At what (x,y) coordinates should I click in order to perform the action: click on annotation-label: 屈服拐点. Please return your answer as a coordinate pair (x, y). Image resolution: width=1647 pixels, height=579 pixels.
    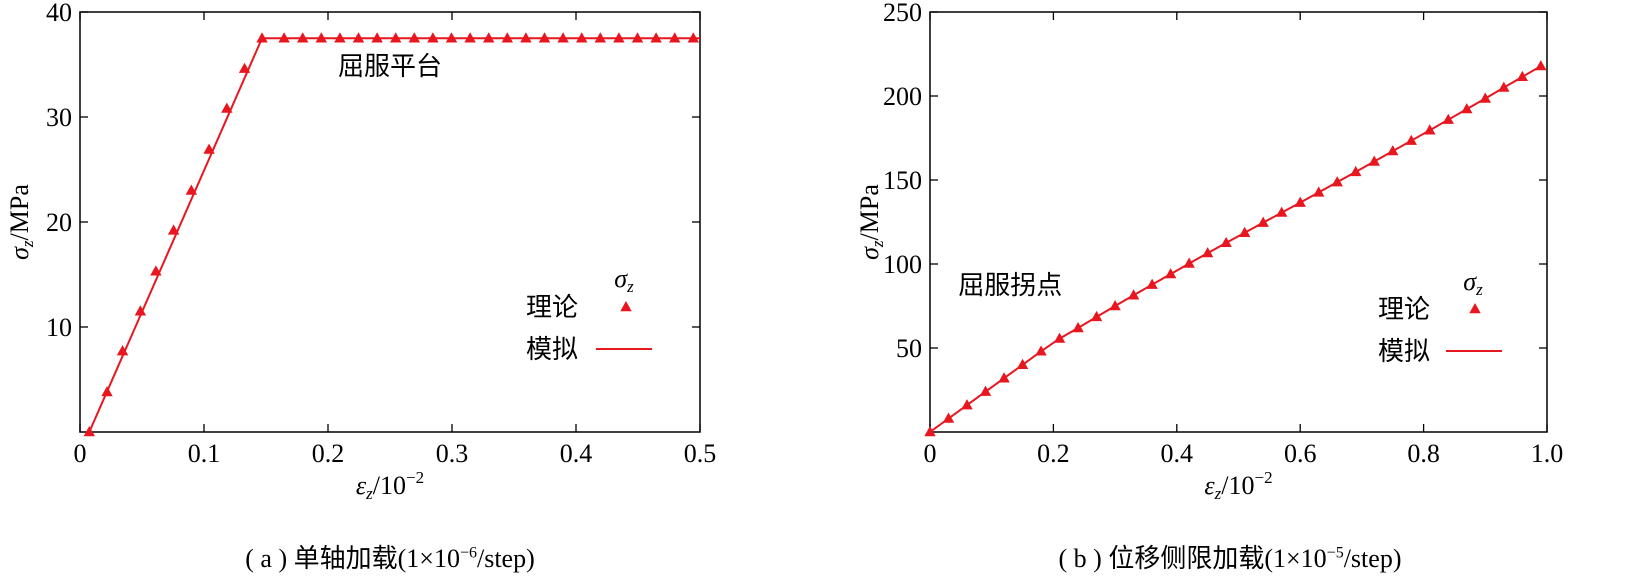
    Looking at the image, I should click on (1010, 286).